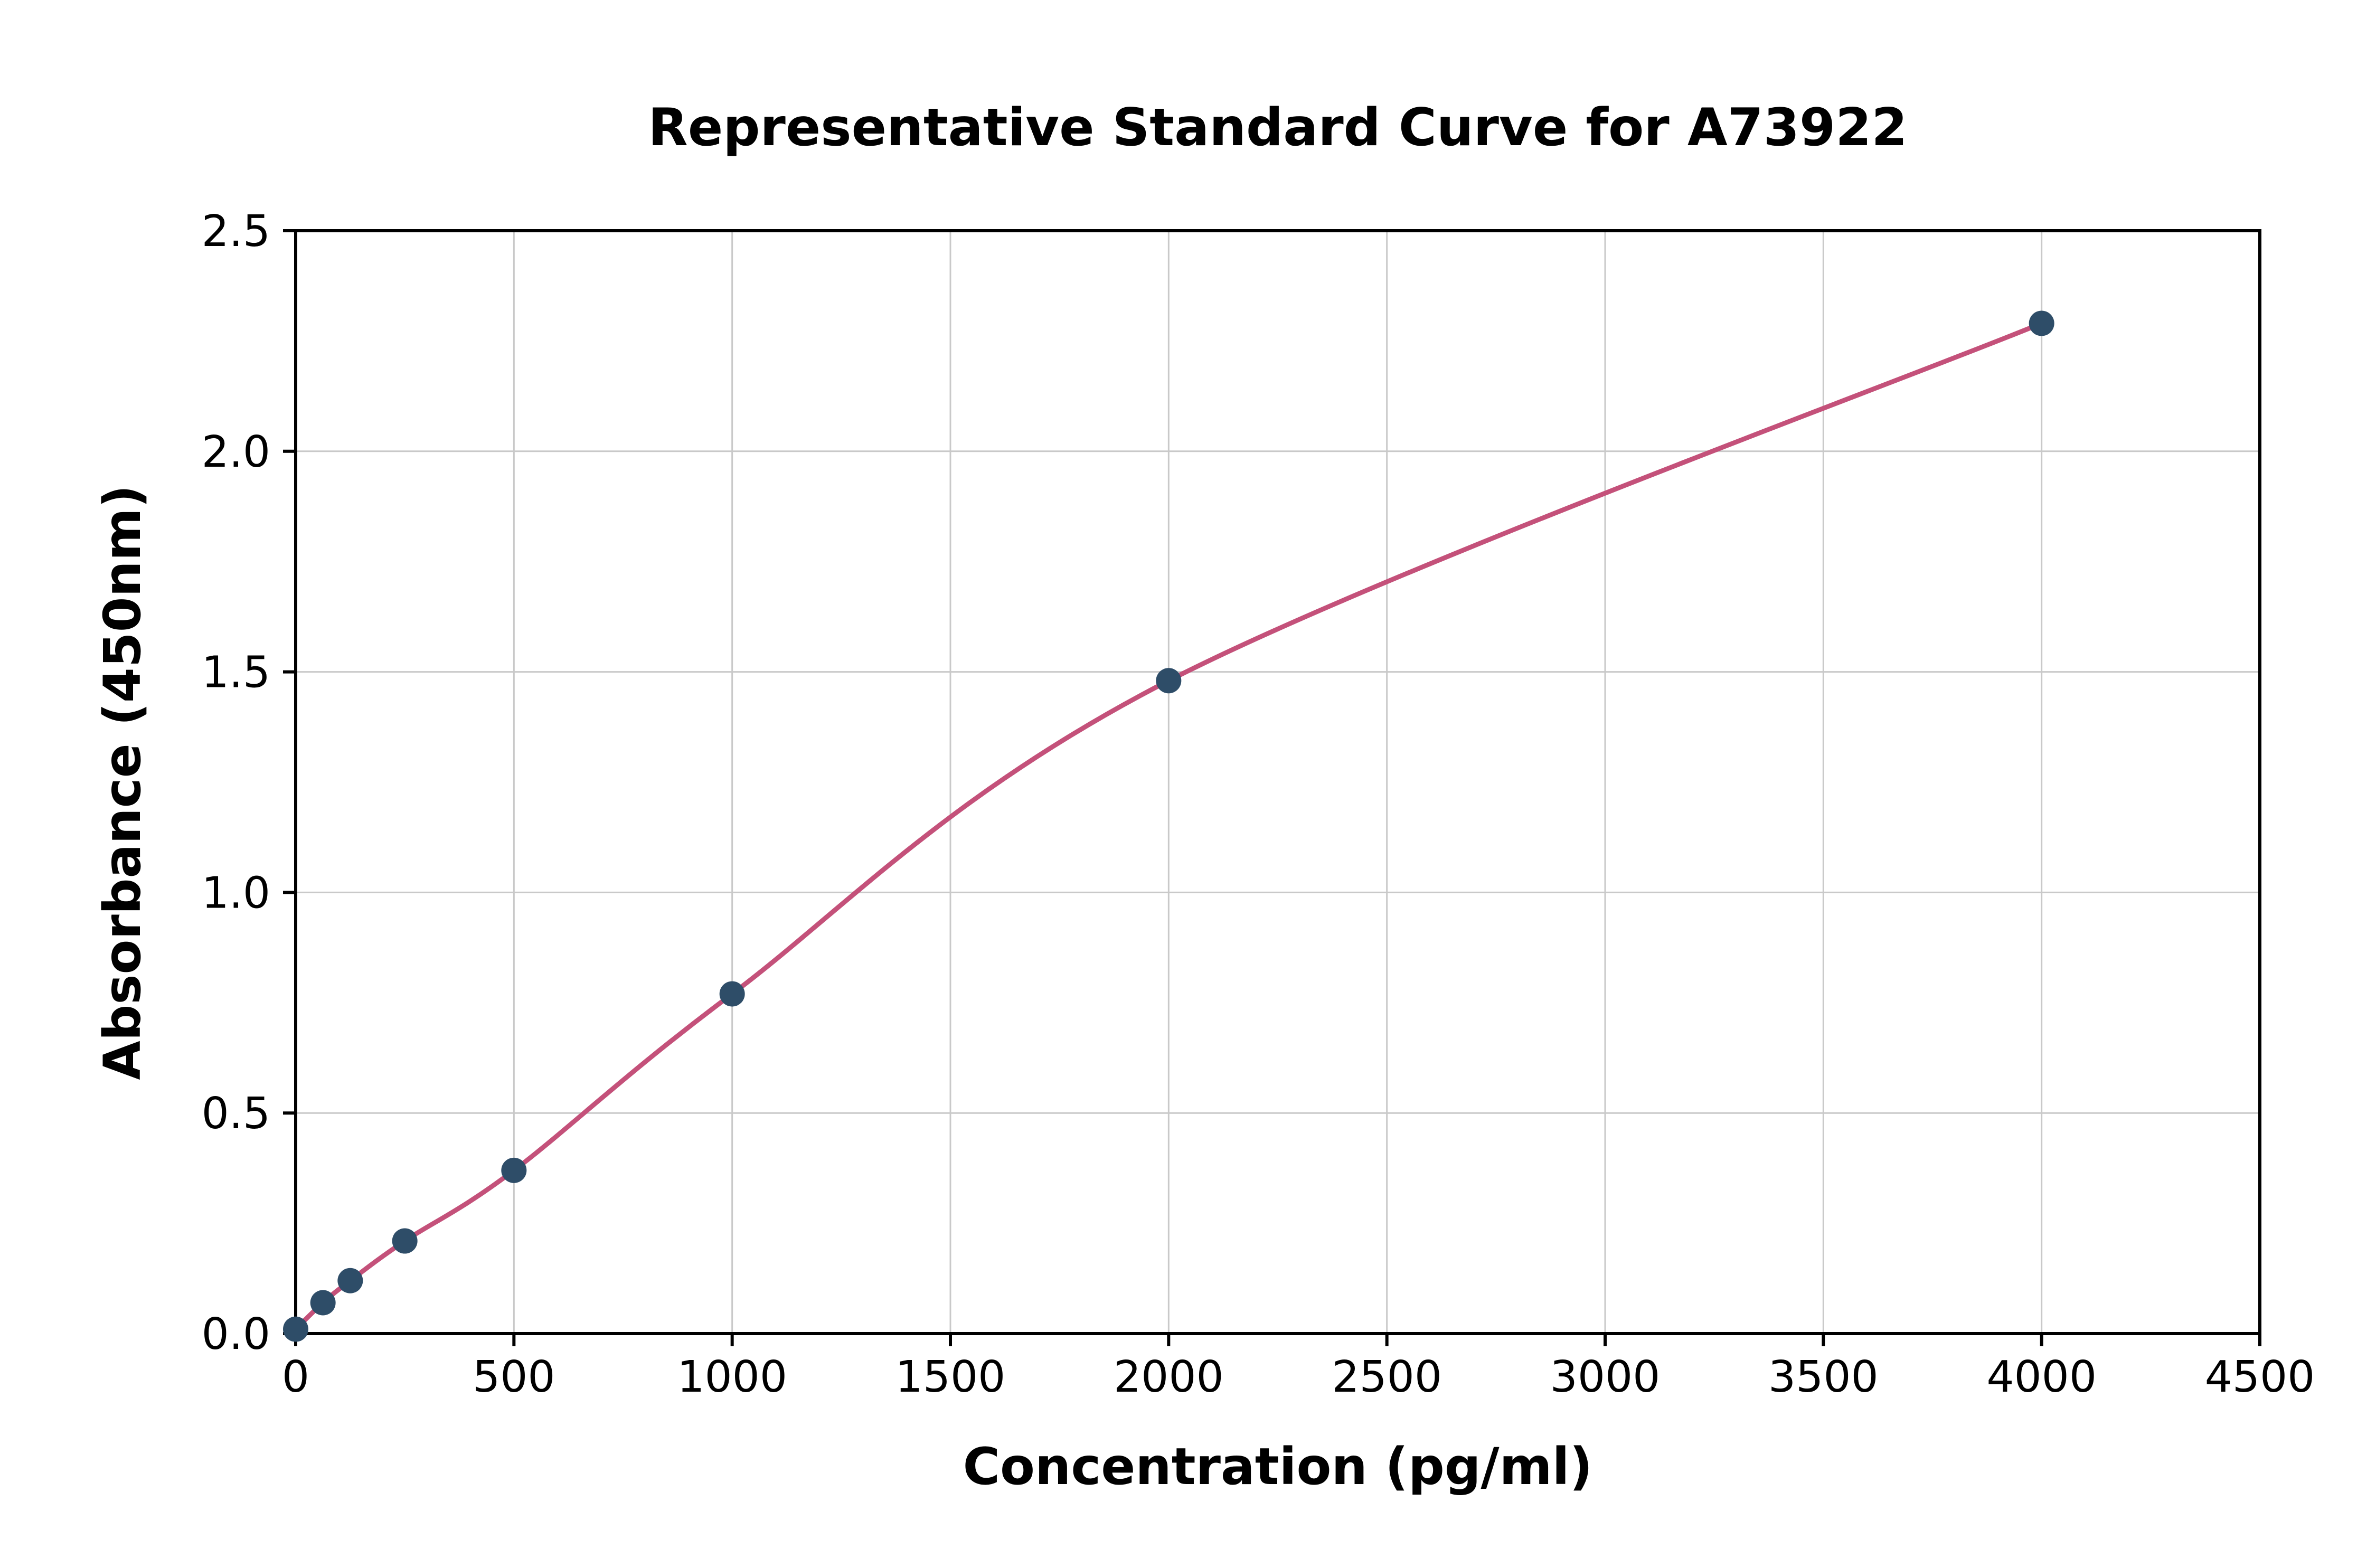 The image size is (2376, 1568). Describe the element at coordinates (1824, 1377) in the screenshot. I see `x-tick-label: 3500` at that location.